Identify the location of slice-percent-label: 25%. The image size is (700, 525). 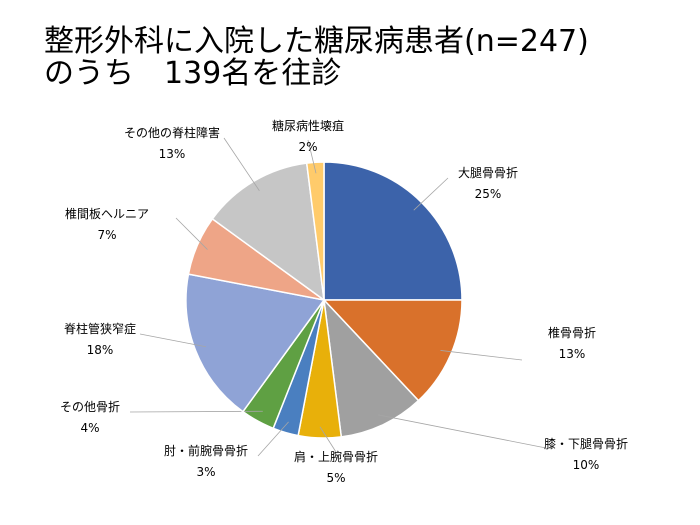
(488, 194).